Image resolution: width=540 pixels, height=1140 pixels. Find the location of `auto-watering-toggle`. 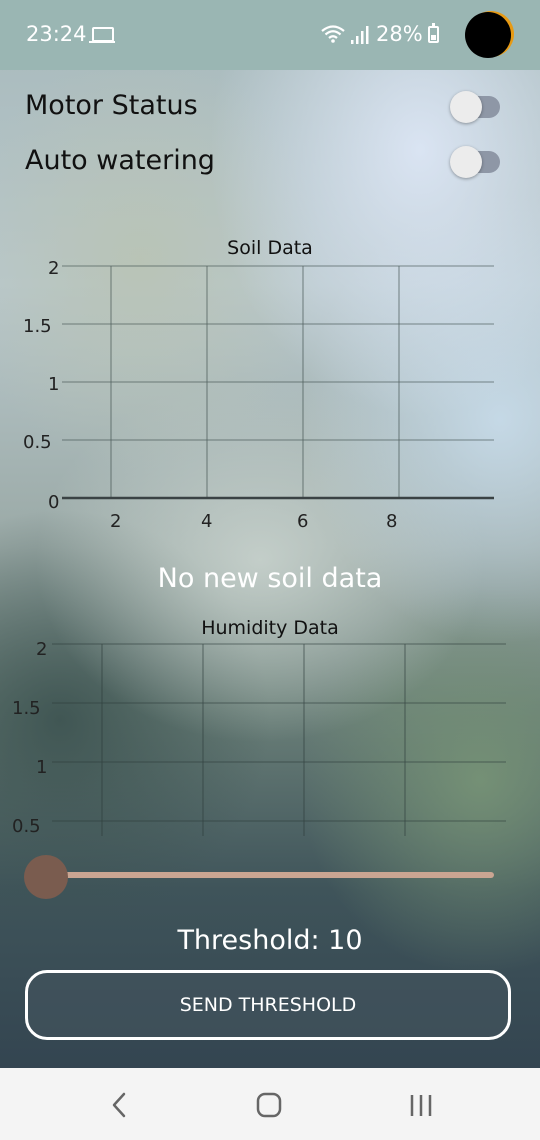

auto-watering-toggle is located at coordinates (476, 162).